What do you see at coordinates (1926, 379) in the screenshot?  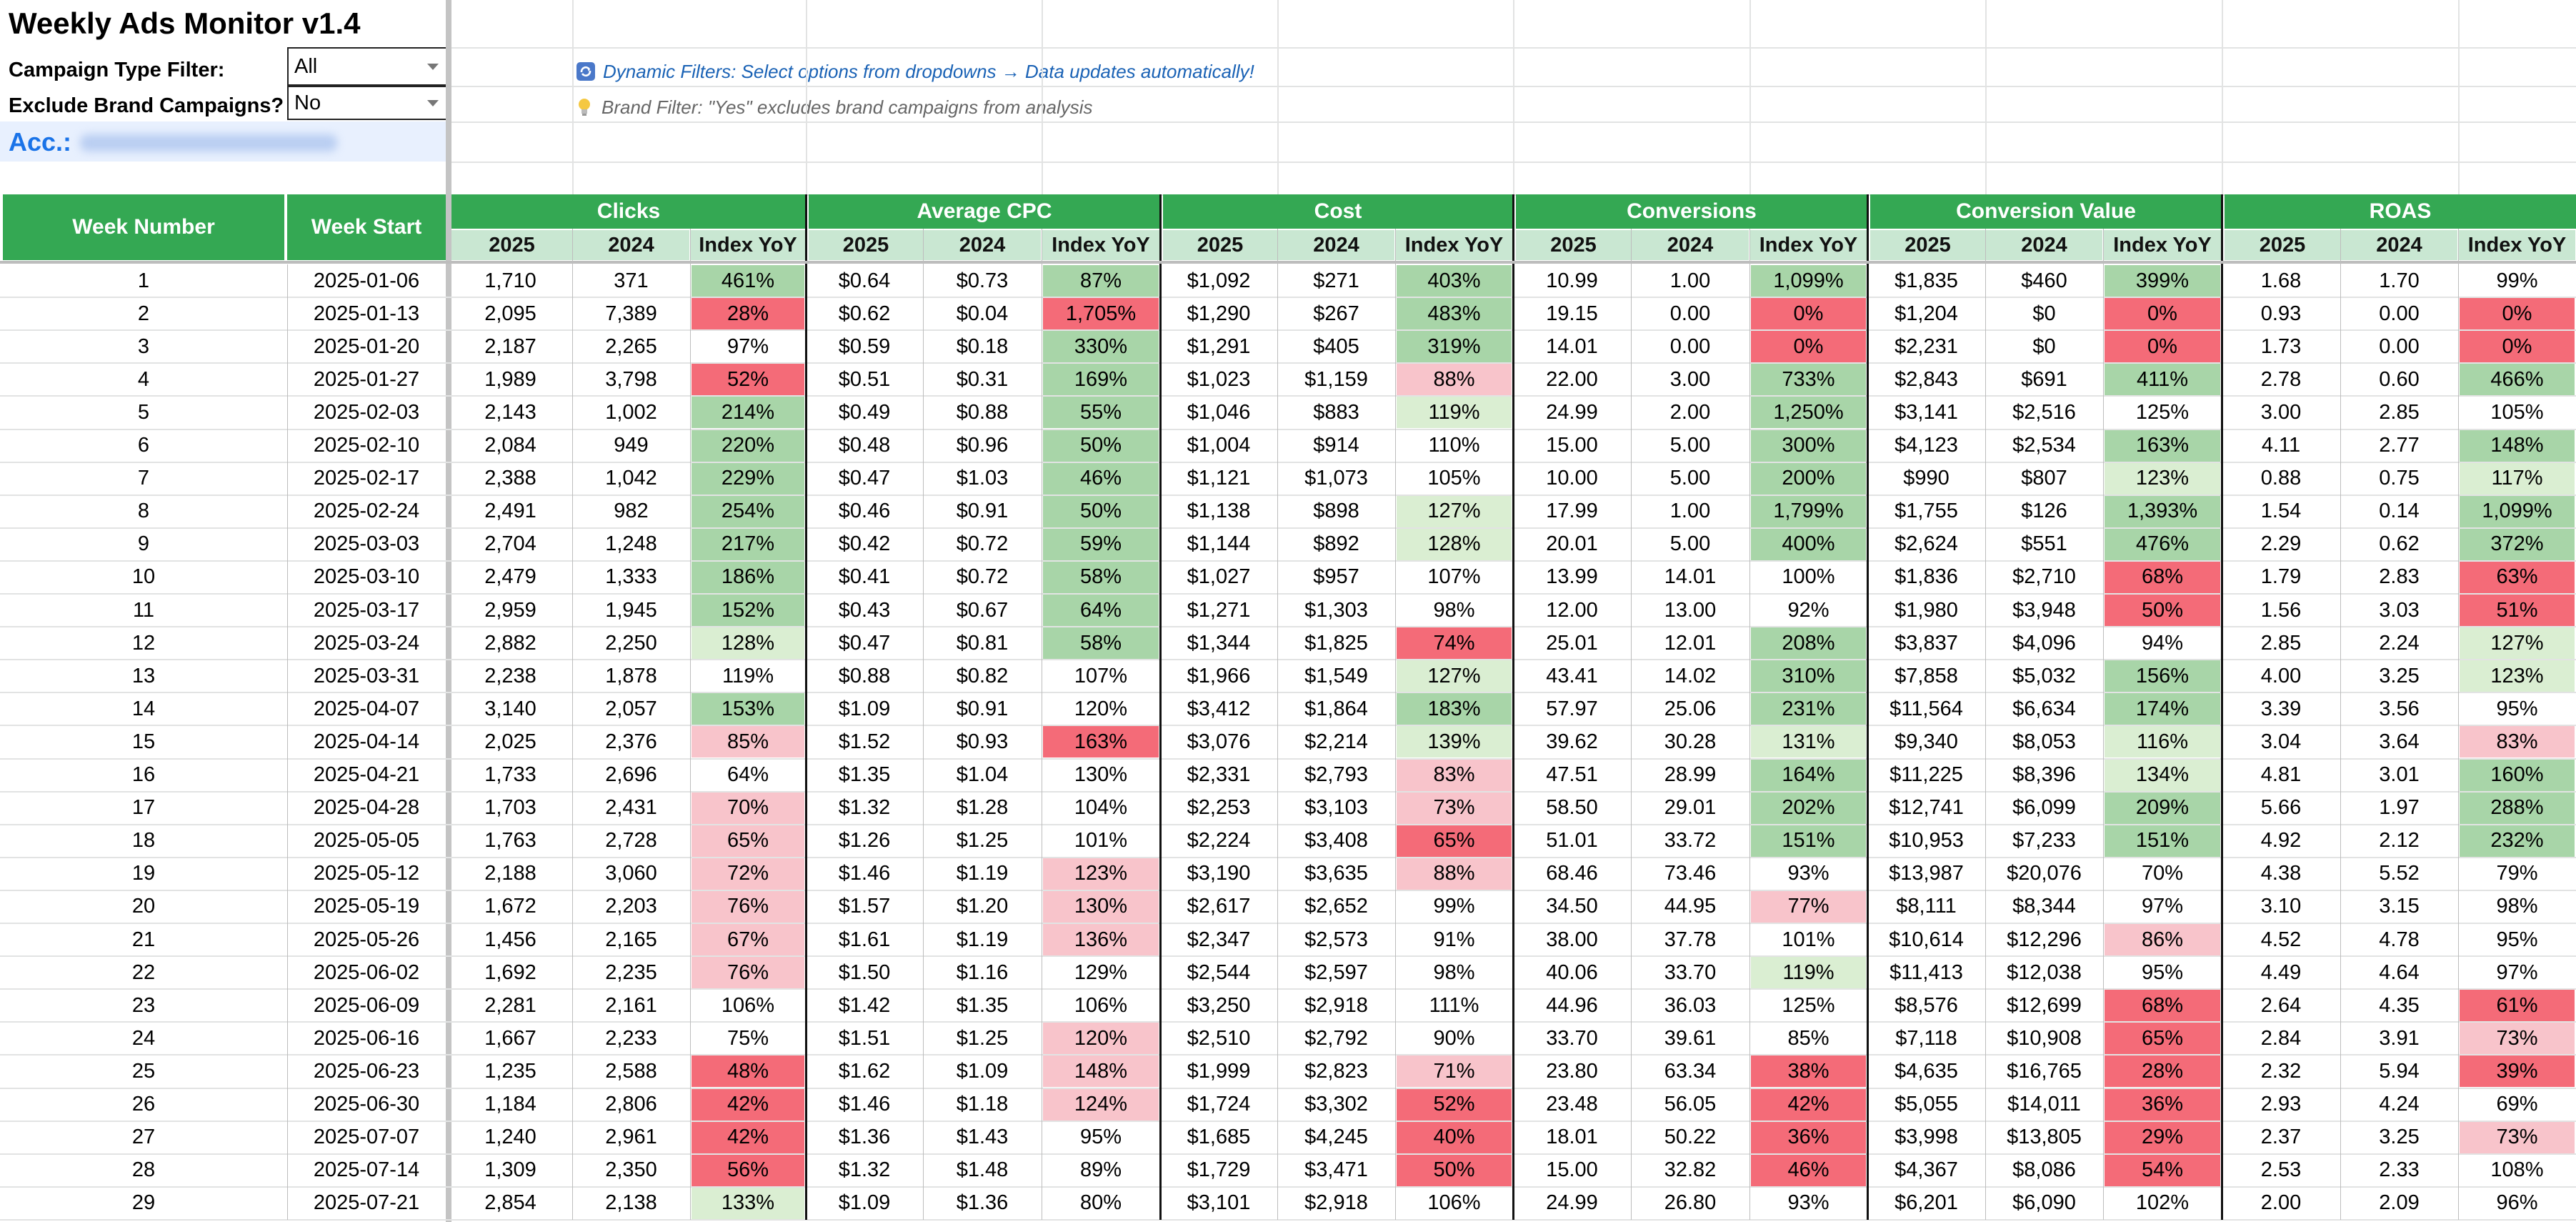 I see `value-2025-cell: $2,843` at bounding box center [1926, 379].